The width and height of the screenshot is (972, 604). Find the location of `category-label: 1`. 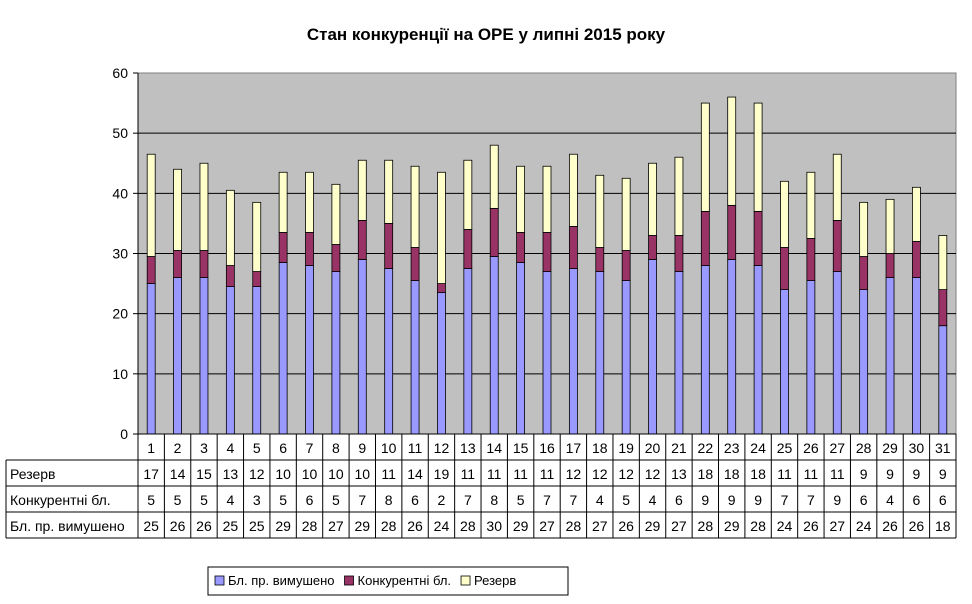

category-label: 1 is located at coordinates (151, 448).